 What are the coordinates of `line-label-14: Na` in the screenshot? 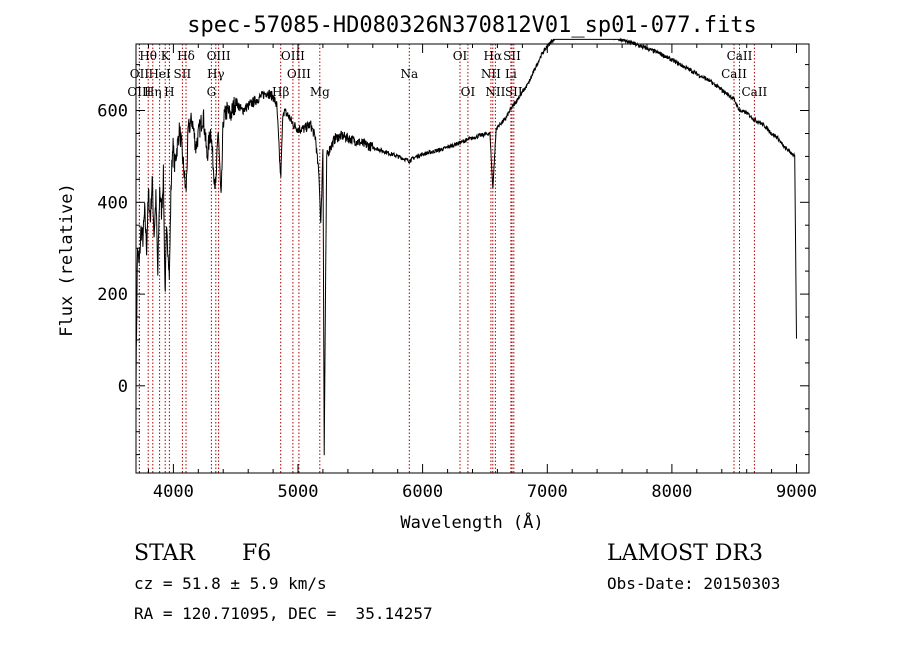 It's located at (409, 74).